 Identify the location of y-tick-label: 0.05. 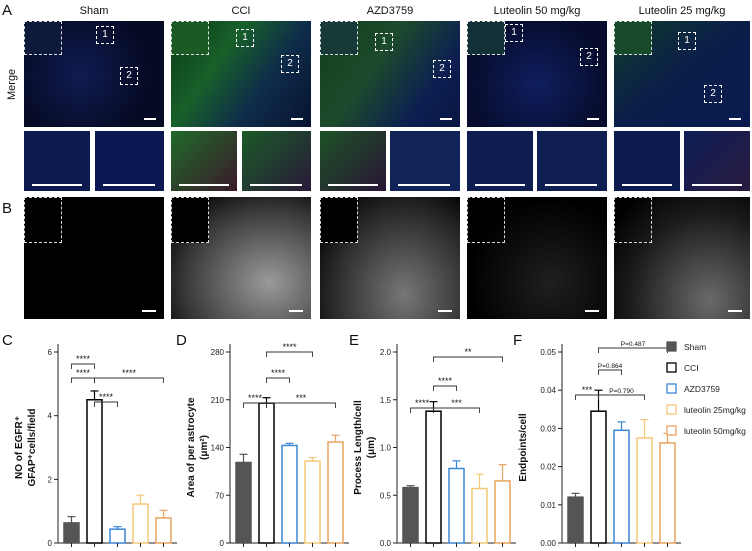
(548, 352).